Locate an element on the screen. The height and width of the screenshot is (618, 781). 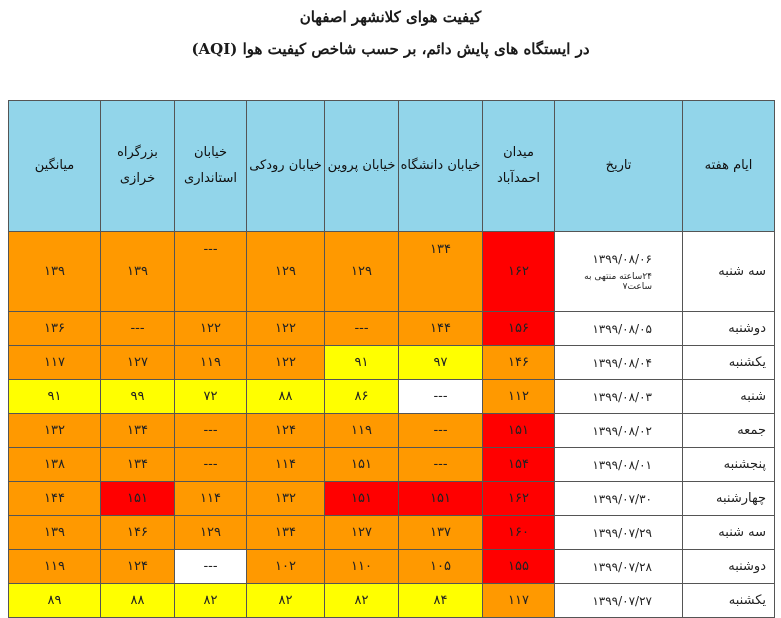
header-weekday: ایام هفته is located at coordinates (728, 166).